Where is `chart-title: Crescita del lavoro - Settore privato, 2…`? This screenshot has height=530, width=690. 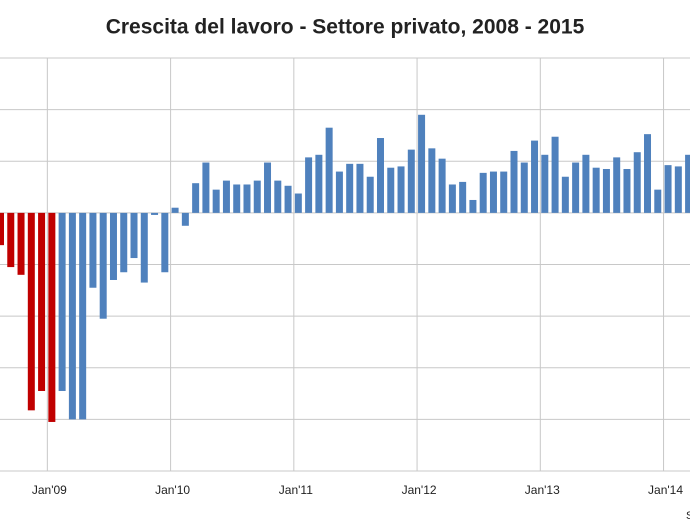
chart-title: Crescita del lavoro - Settore privato, 2… is located at coordinates (345, 27).